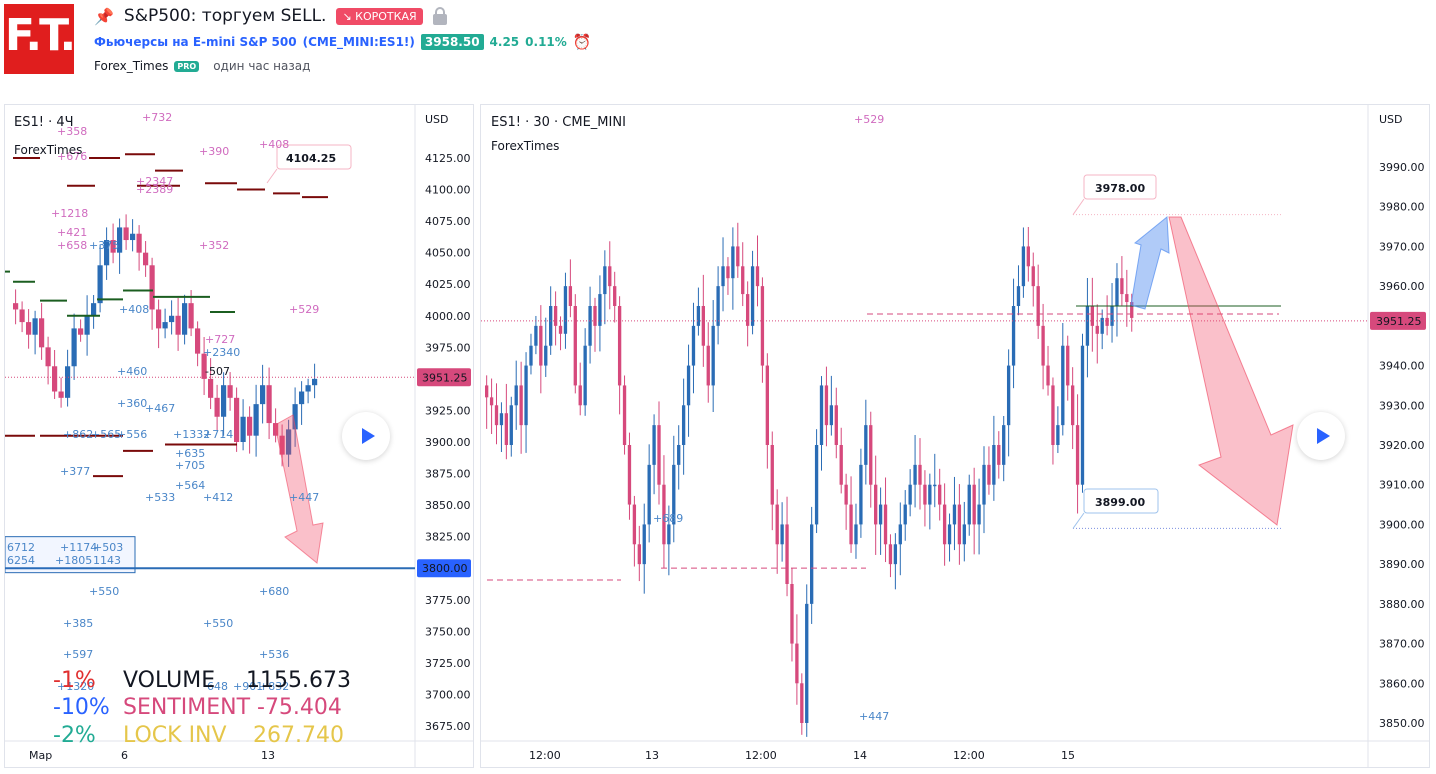 The height and width of the screenshot is (774, 1436). What do you see at coordinates (860, 755) in the screenshot?
I see `time-tick: 14` at bounding box center [860, 755].